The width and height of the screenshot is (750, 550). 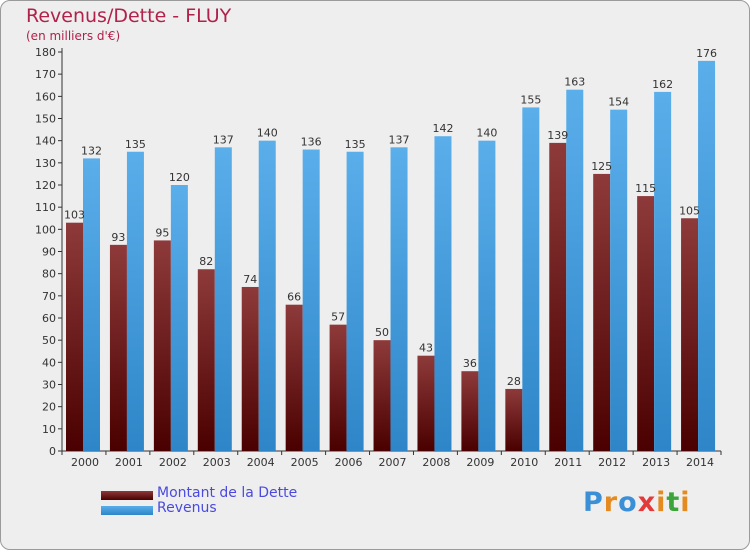 What do you see at coordinates (91, 150) in the screenshot?
I see `data-label-revenus: 132` at bounding box center [91, 150].